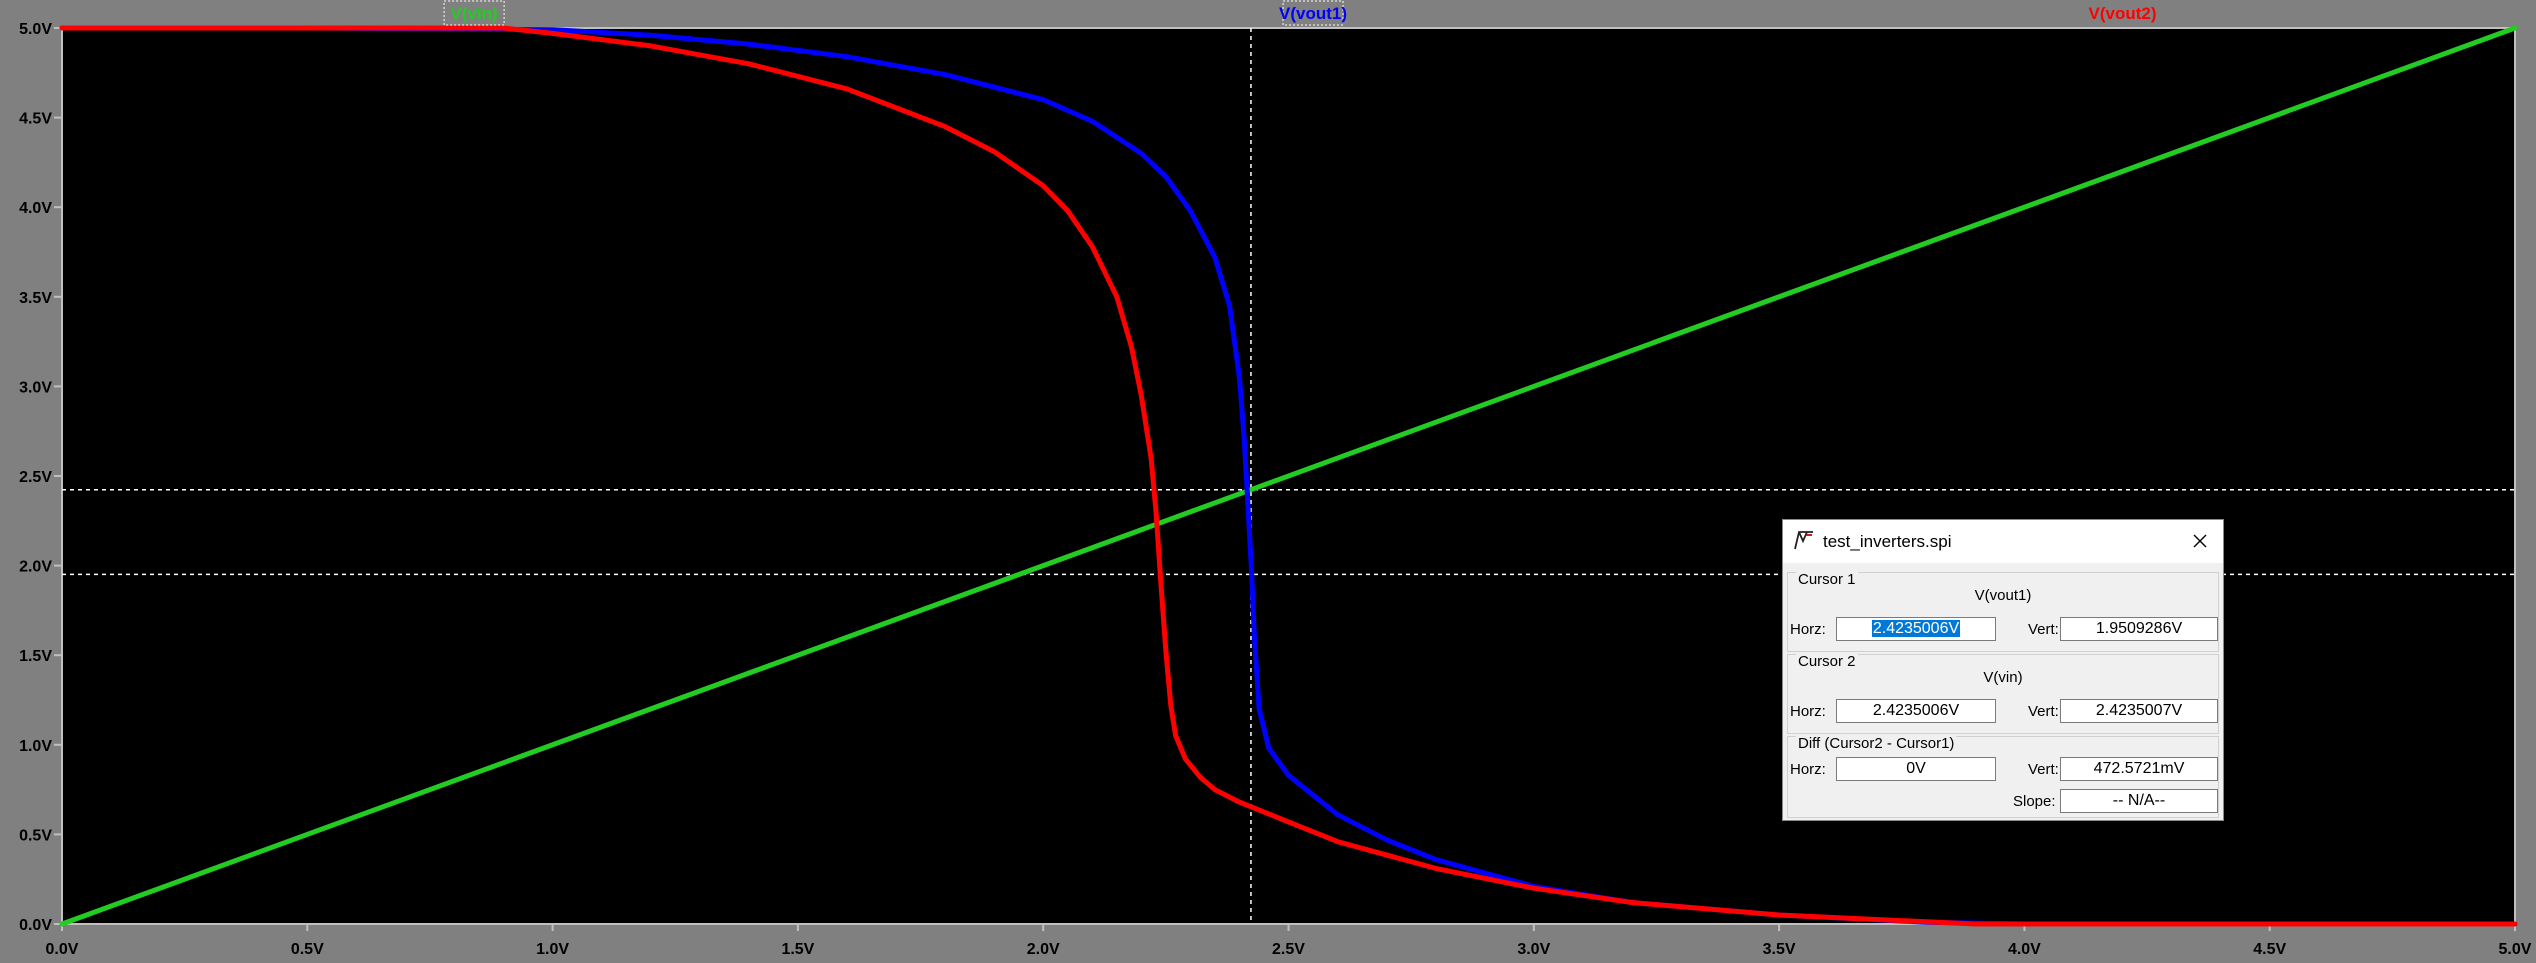 Image resolution: width=2536 pixels, height=963 pixels. I want to click on cursor2-vert-field: 2.4235007V, so click(2139, 711).